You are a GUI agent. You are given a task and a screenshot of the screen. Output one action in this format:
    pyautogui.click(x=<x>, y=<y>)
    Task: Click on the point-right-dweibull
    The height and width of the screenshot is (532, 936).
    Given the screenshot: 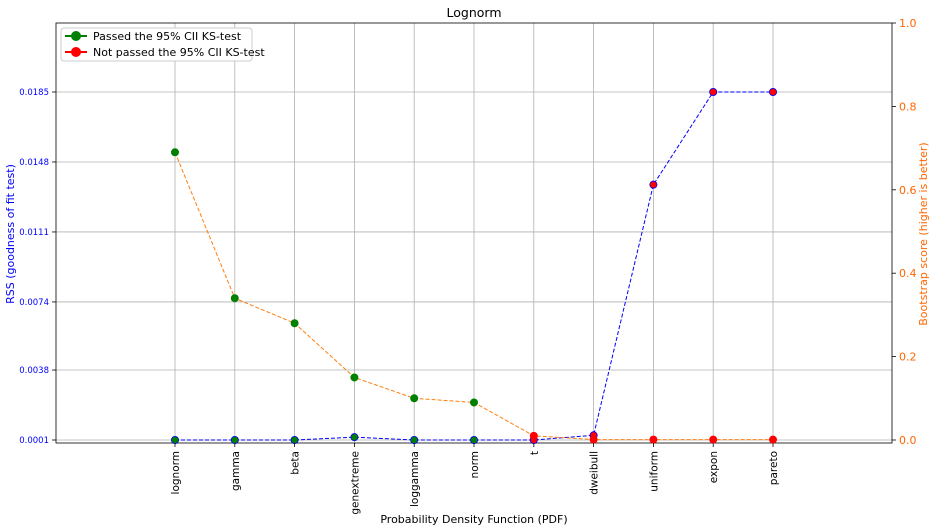 What is the action you would take?
    pyautogui.click(x=593, y=439)
    